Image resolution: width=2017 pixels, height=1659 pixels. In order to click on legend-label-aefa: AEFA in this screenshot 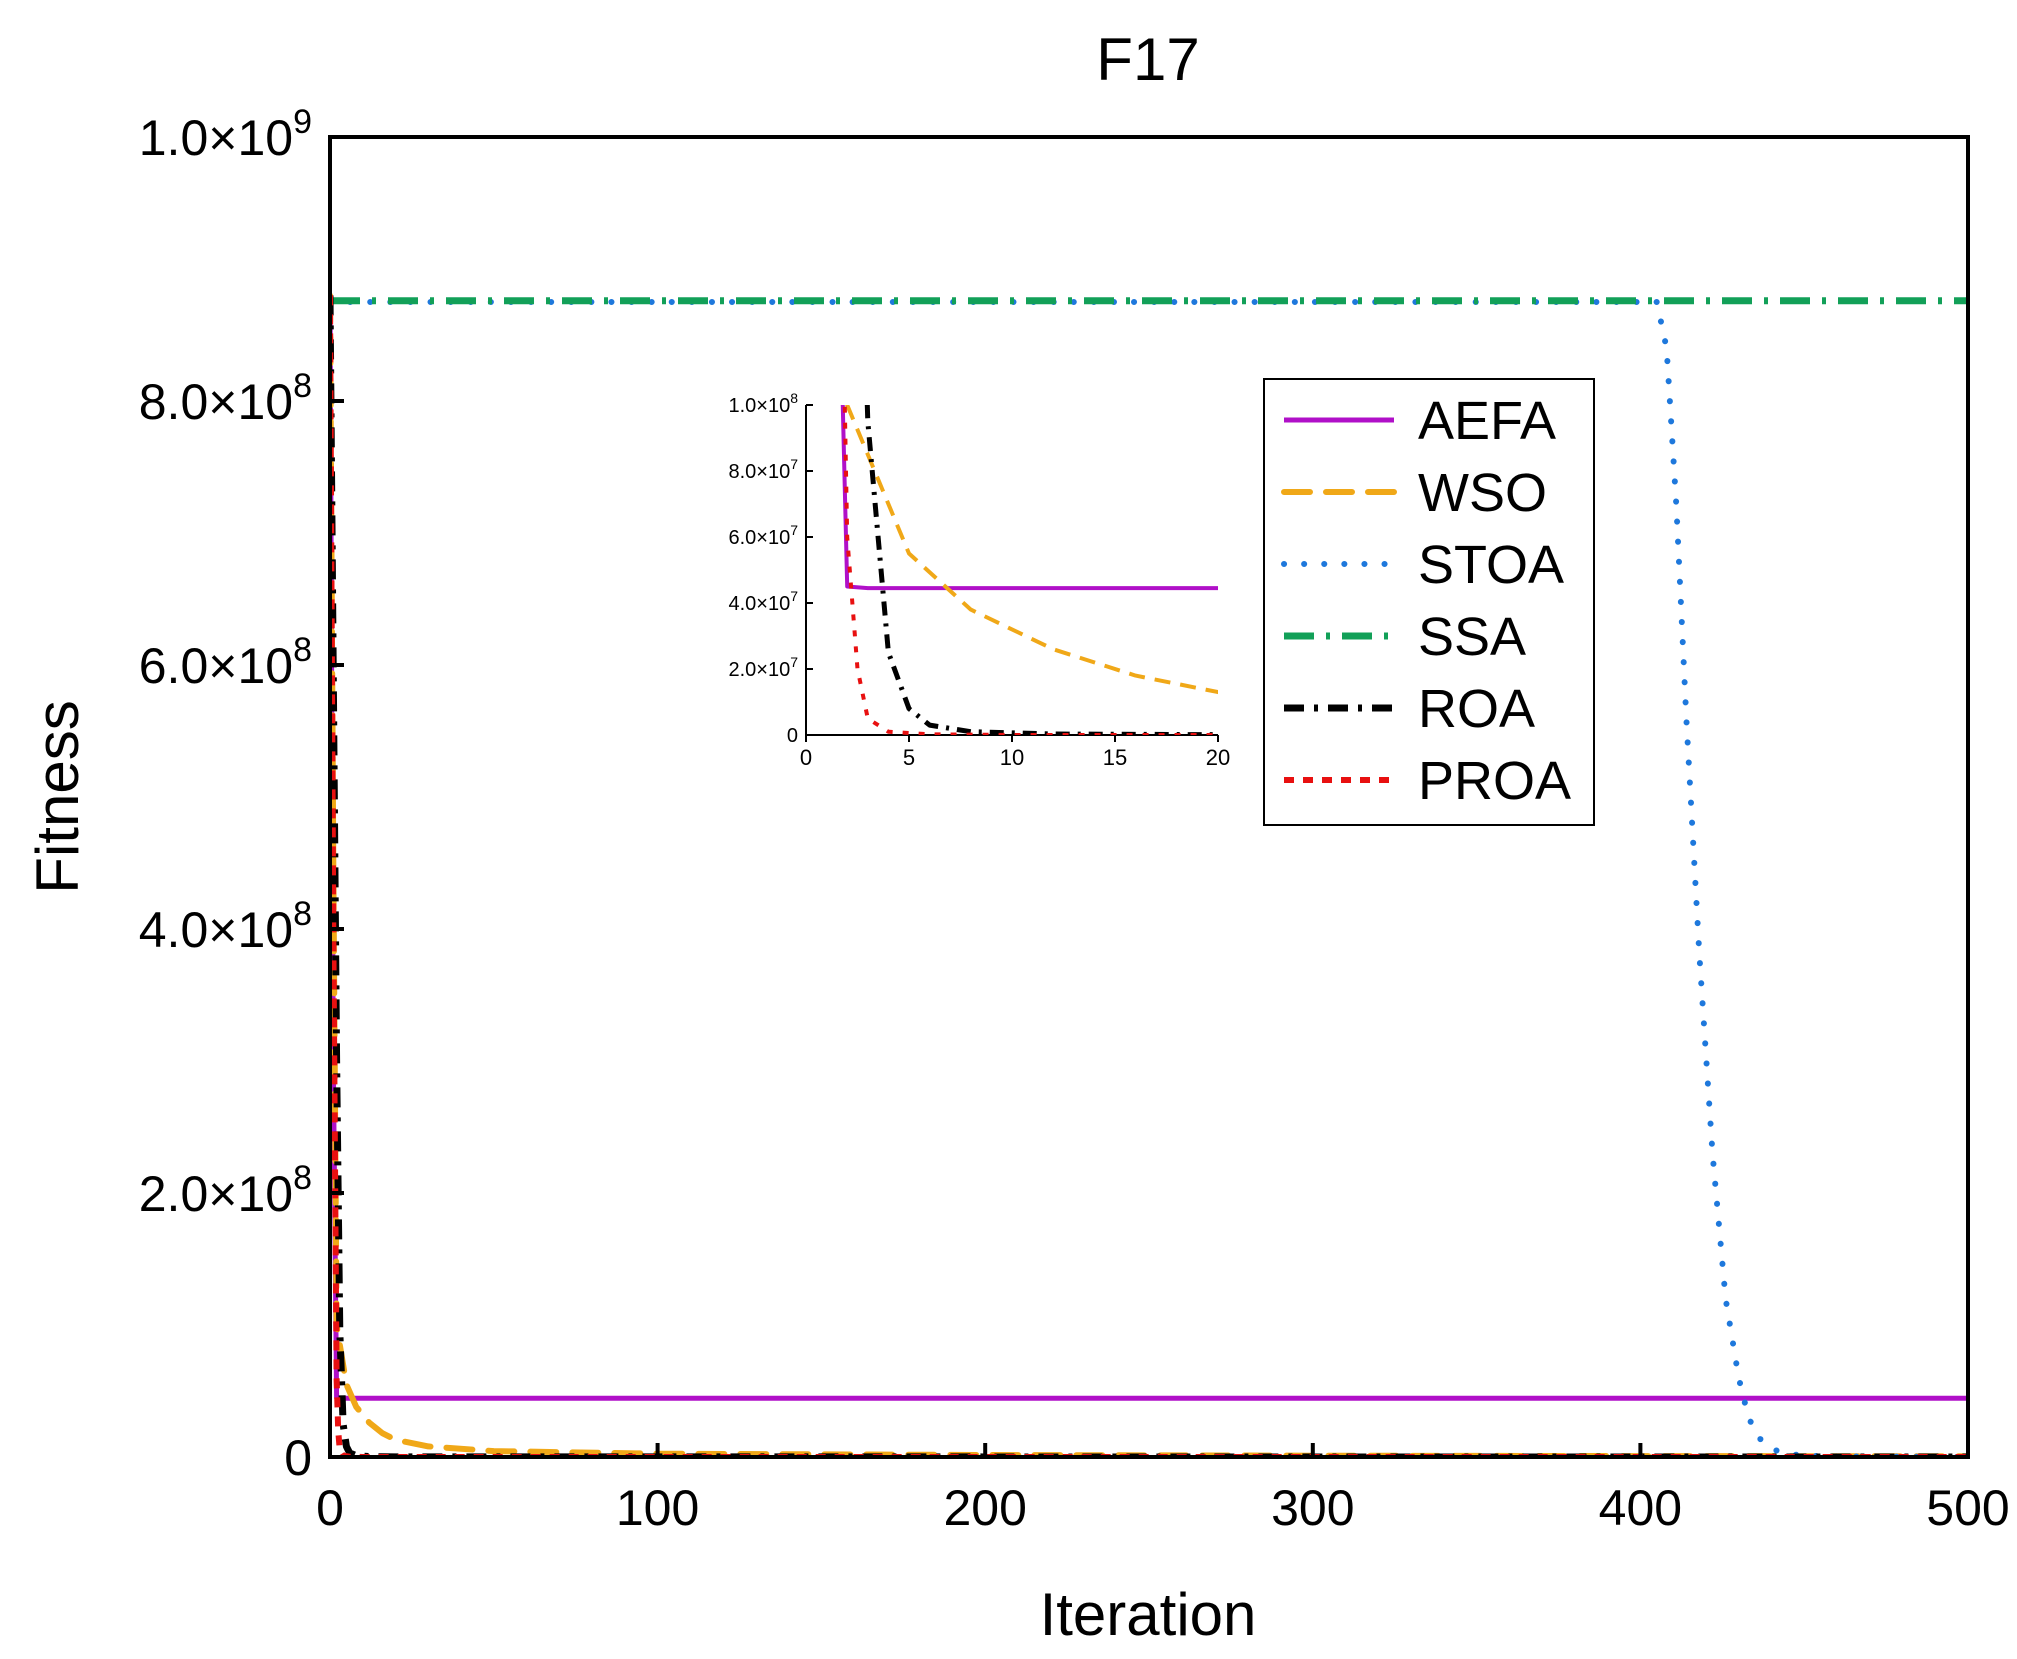, I will do `click(1487, 421)`.